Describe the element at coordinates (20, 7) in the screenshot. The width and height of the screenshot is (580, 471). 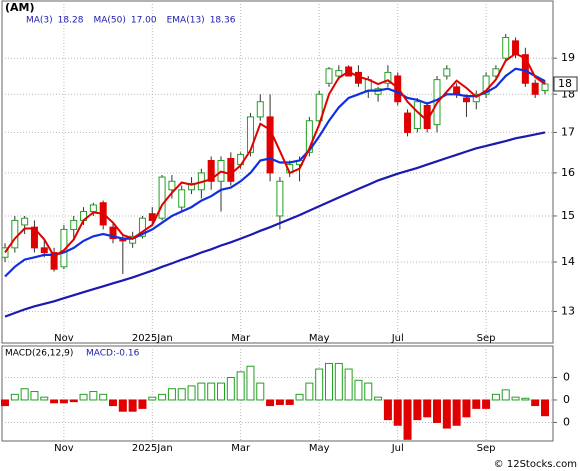
I see `chart-title: (AM)` at that location.